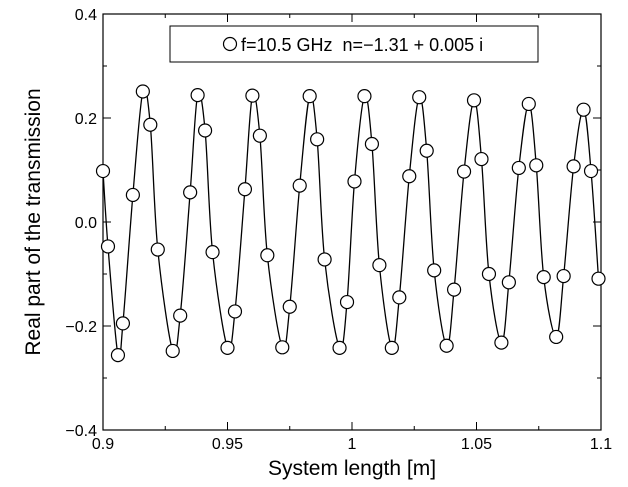  What do you see at coordinates (476, 444) in the screenshot?
I see `x-tick-label: 1.05` at bounding box center [476, 444].